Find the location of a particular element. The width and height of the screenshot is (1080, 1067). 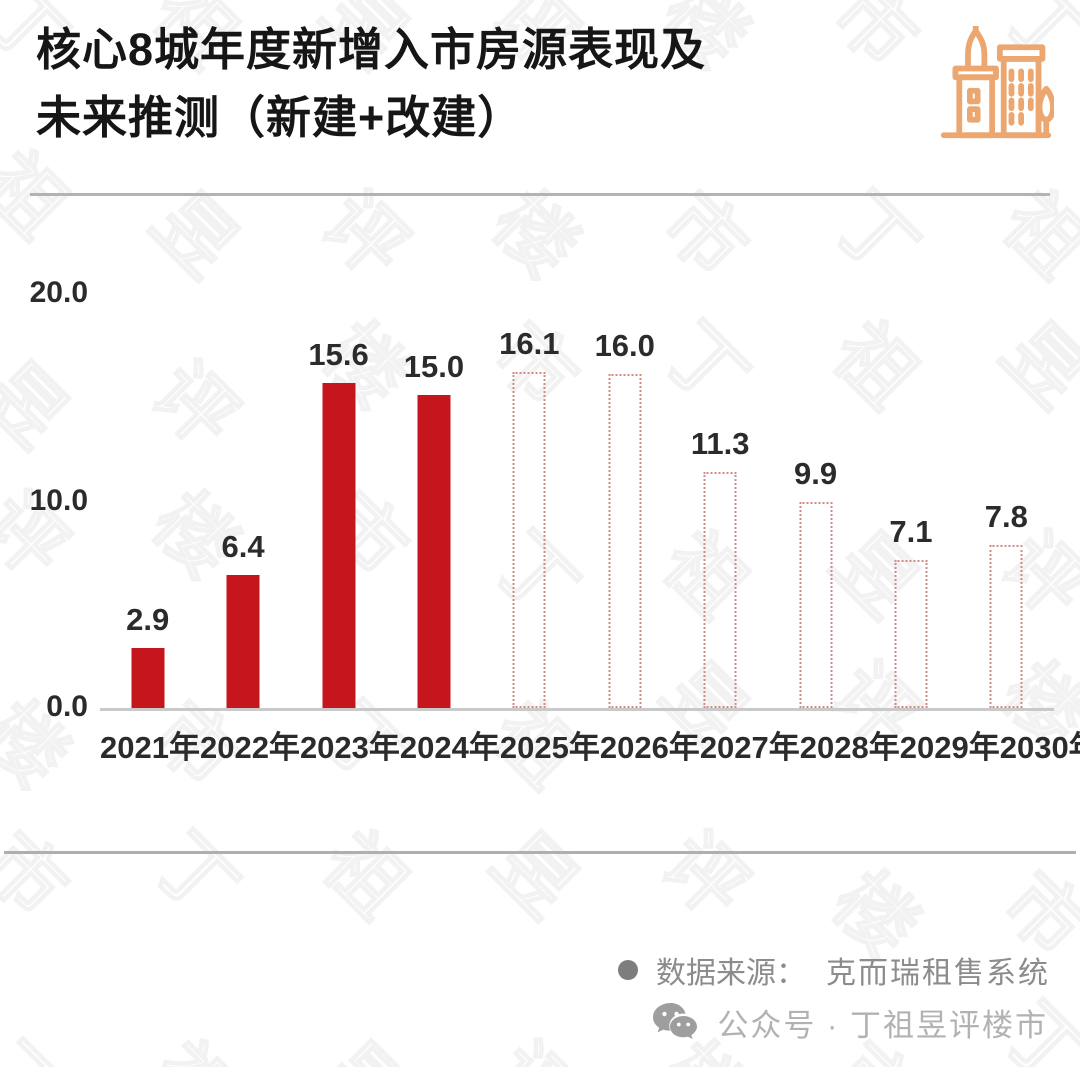

bar-column-2026年: 16.0 is located at coordinates (624, 499).